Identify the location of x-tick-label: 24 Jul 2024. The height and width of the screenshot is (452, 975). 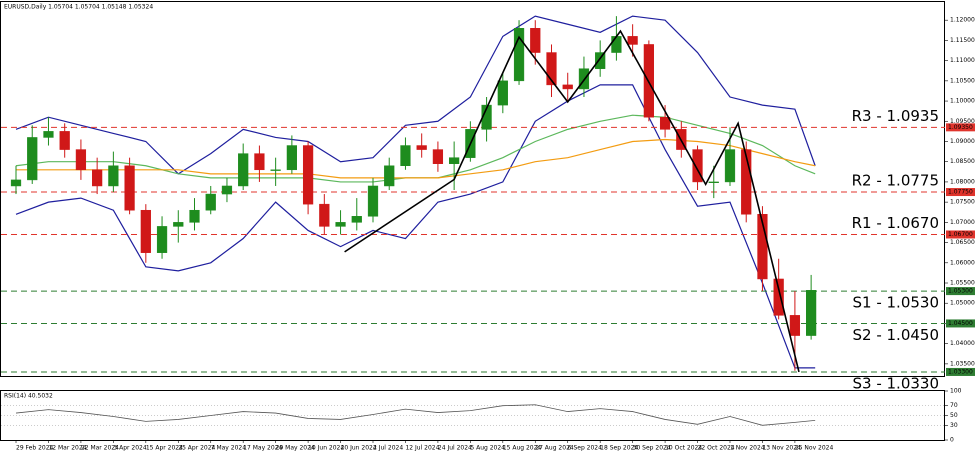
(455, 448).